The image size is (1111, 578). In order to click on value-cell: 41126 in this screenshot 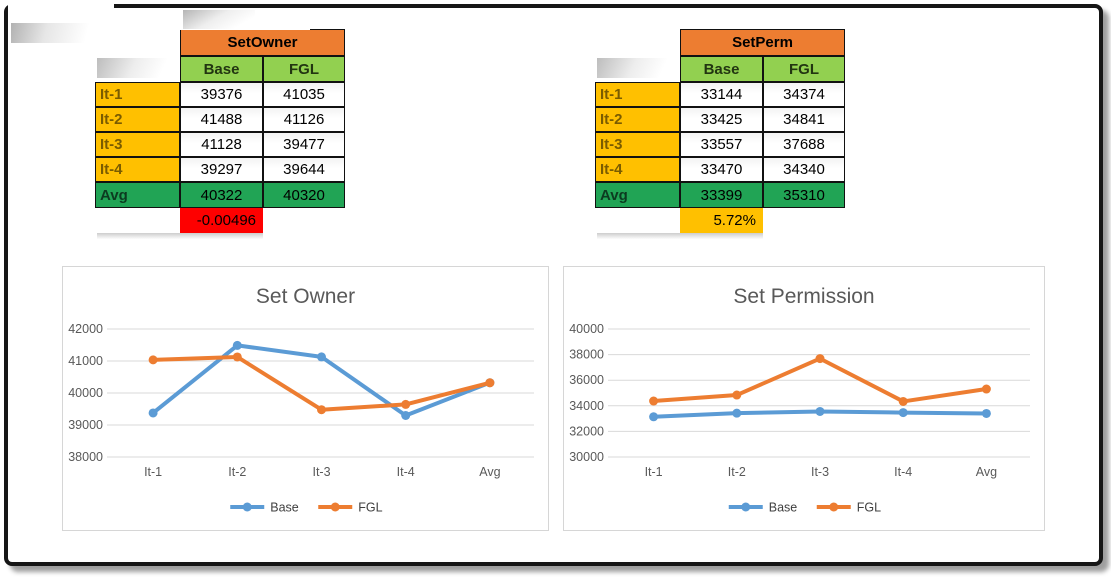, I will do `click(304, 119)`.